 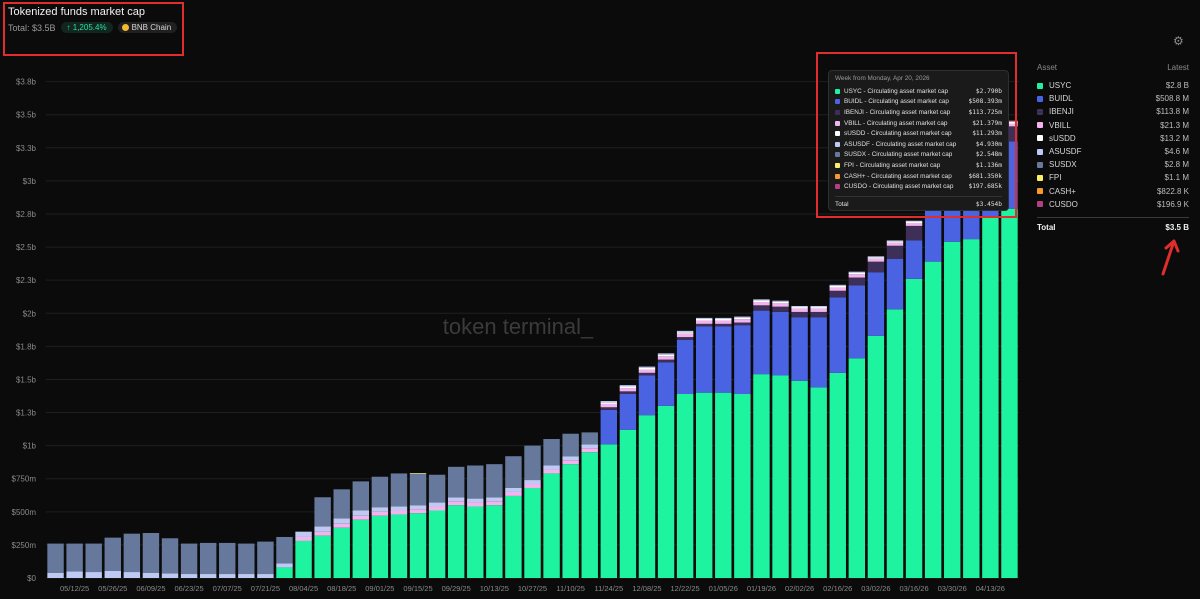 What do you see at coordinates (1113, 177) in the screenshot?
I see `legend-item: FPI $1.1 M` at bounding box center [1113, 177].